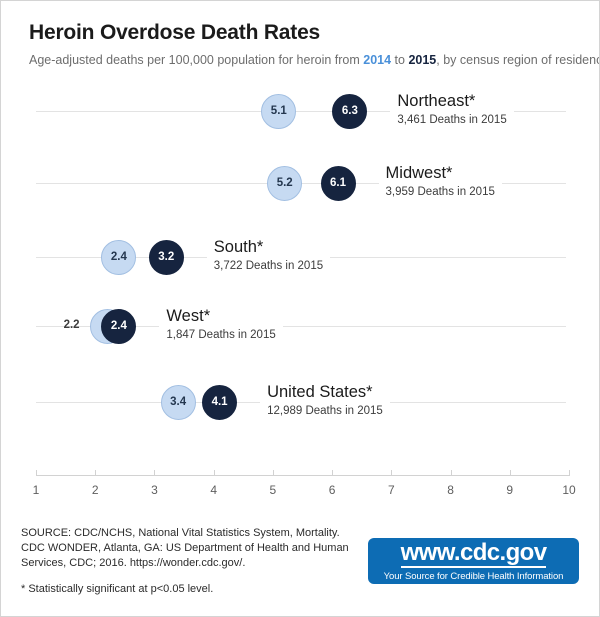 The width and height of the screenshot is (600, 617). Describe the element at coordinates (338, 183) in the screenshot. I see `data-dot-2015: 6.1` at that location.